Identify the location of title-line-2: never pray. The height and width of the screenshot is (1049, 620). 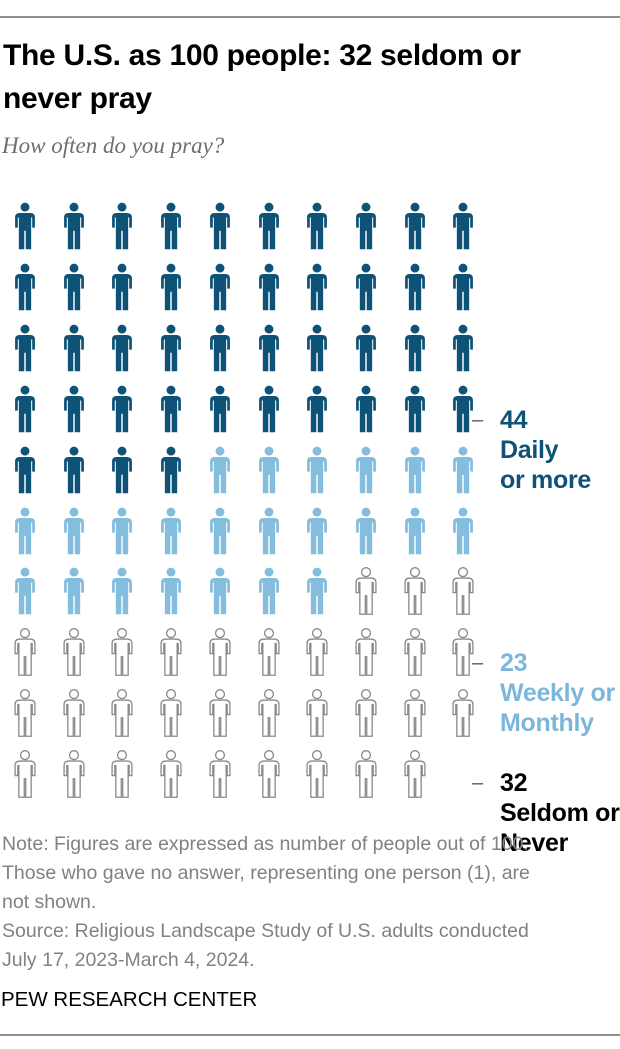
(77, 98).